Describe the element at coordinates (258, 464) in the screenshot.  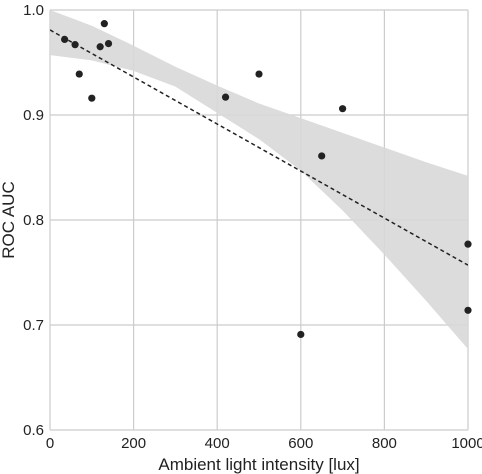
I see `x-axis-label: Ambient light intensity [lux]` at that location.